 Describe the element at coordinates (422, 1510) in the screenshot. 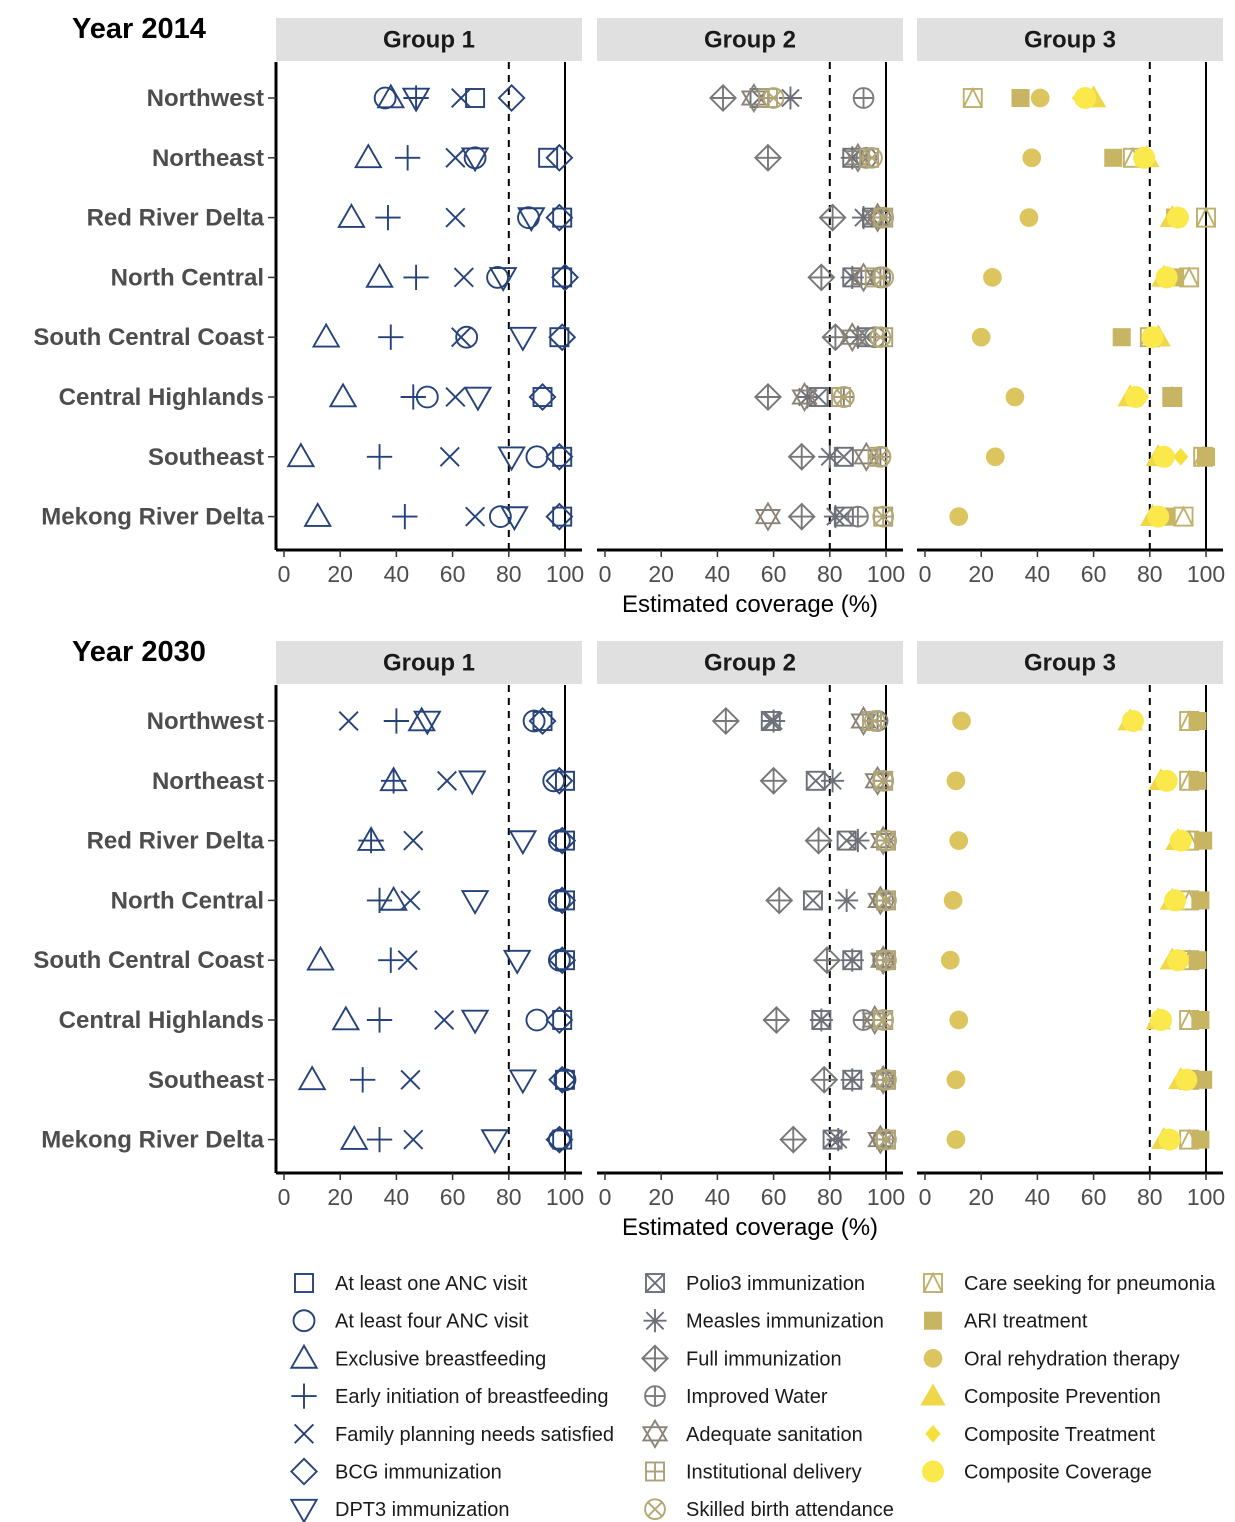

I see `legend-label: DPT3 immunization` at that location.